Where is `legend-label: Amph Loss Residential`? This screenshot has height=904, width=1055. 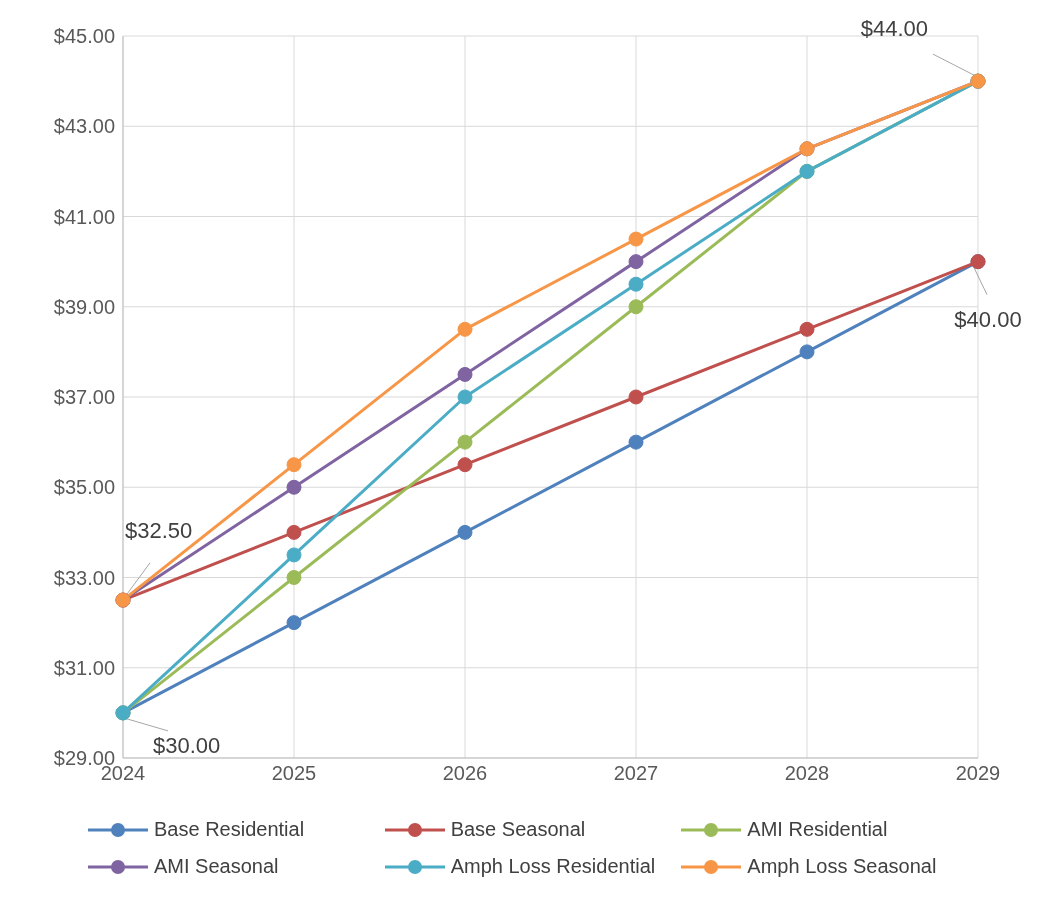
legend-label: Amph Loss Residential is located at coordinates (553, 866).